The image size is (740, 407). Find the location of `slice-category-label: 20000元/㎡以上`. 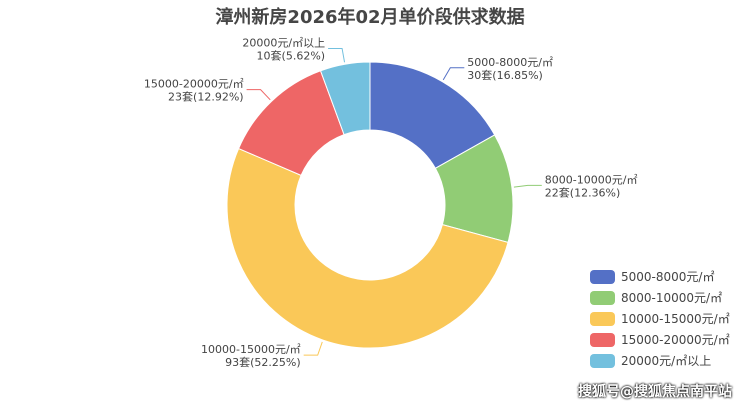

slice-category-label: 20000元/㎡以上 is located at coordinates (283, 42).